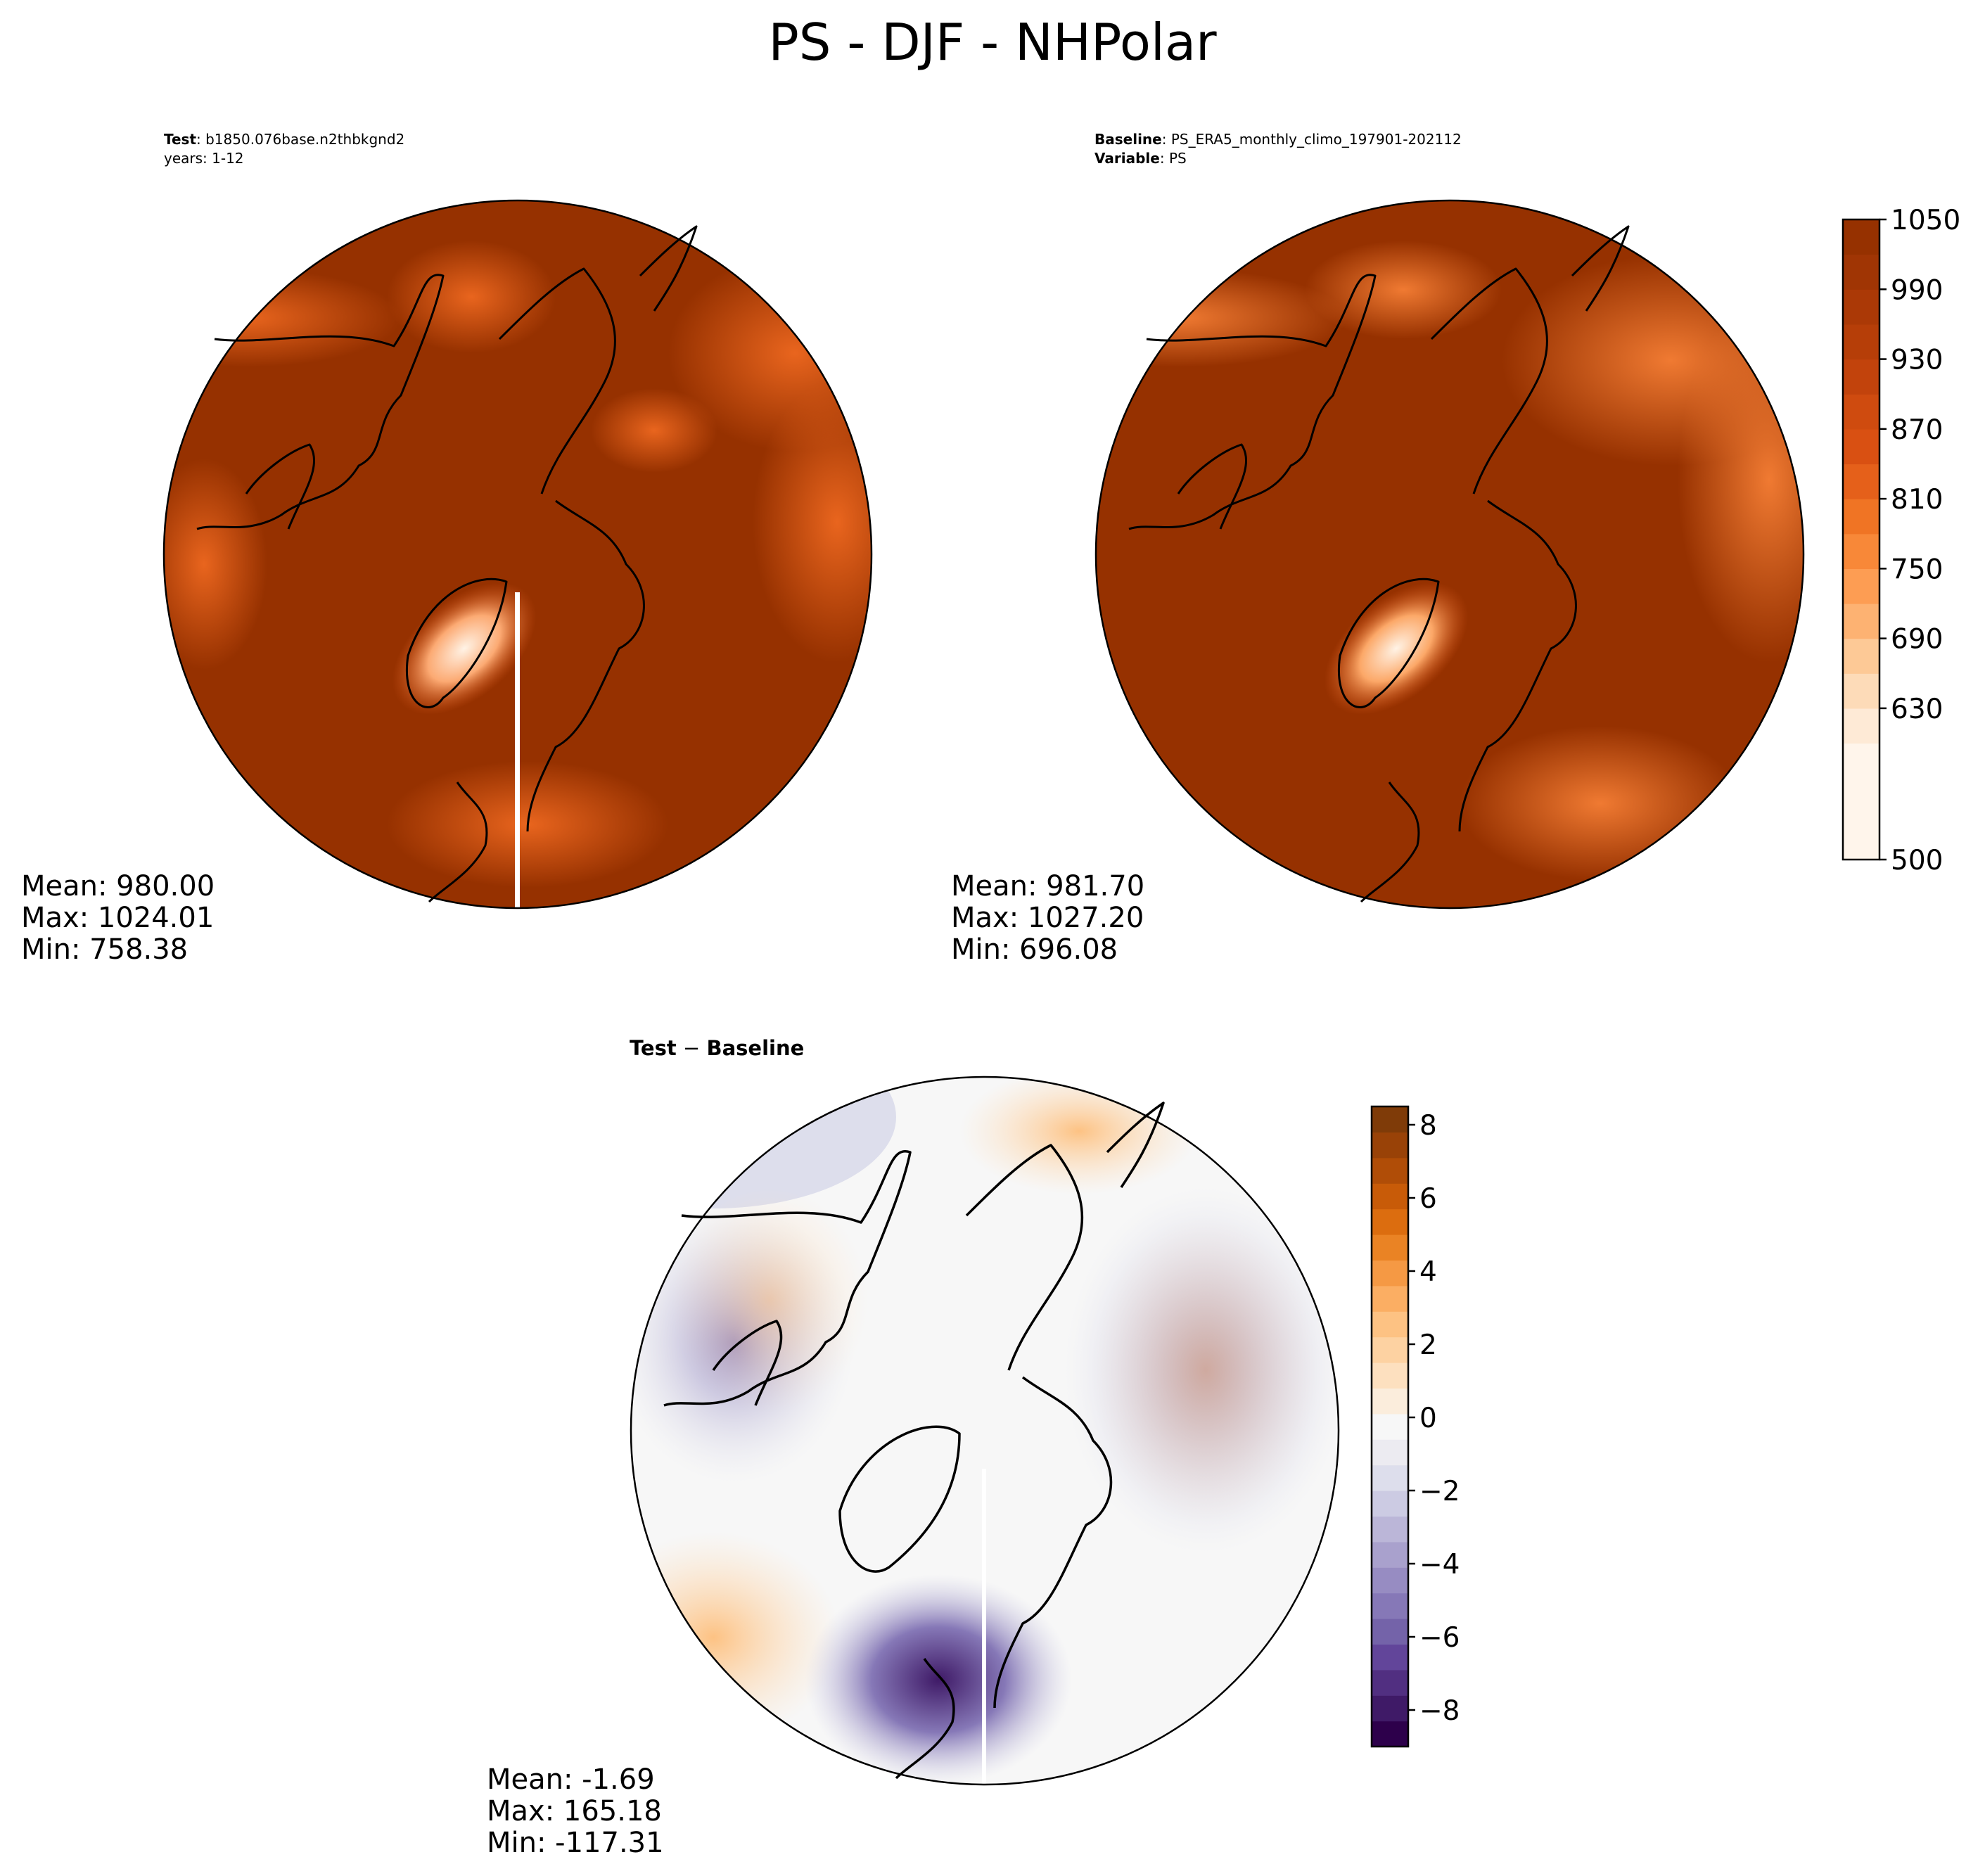 This screenshot has height=1876, width=1985. What do you see at coordinates (1379, 564) in the screenshot?
I see `baseline-coastlines` at bounding box center [1379, 564].